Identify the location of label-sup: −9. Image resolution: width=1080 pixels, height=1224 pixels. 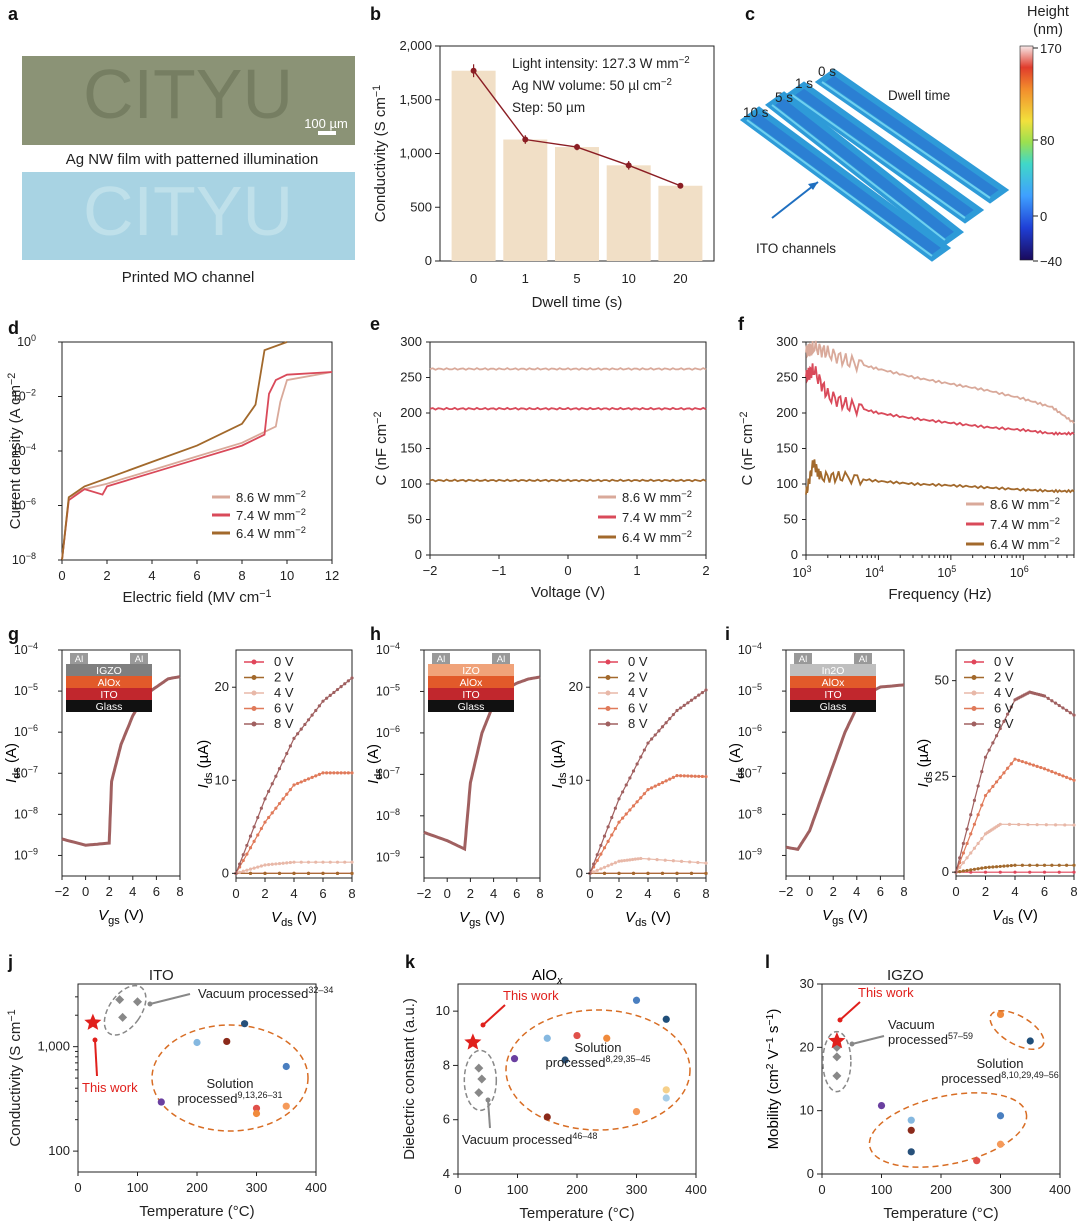
(33, 851).